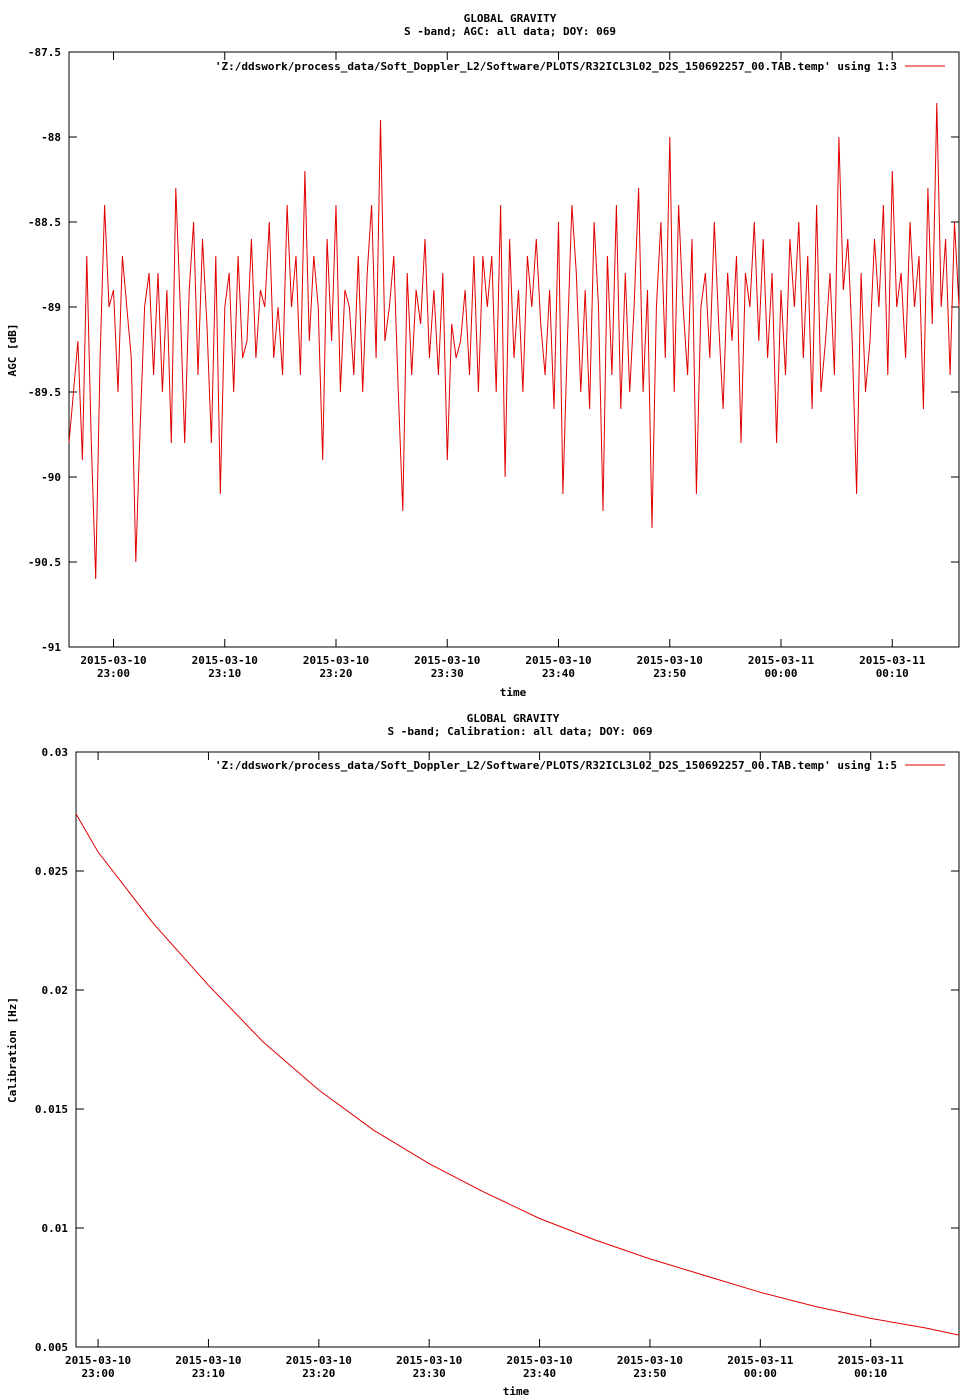  I want to click on y-tick-label: -89, so click(51, 307).